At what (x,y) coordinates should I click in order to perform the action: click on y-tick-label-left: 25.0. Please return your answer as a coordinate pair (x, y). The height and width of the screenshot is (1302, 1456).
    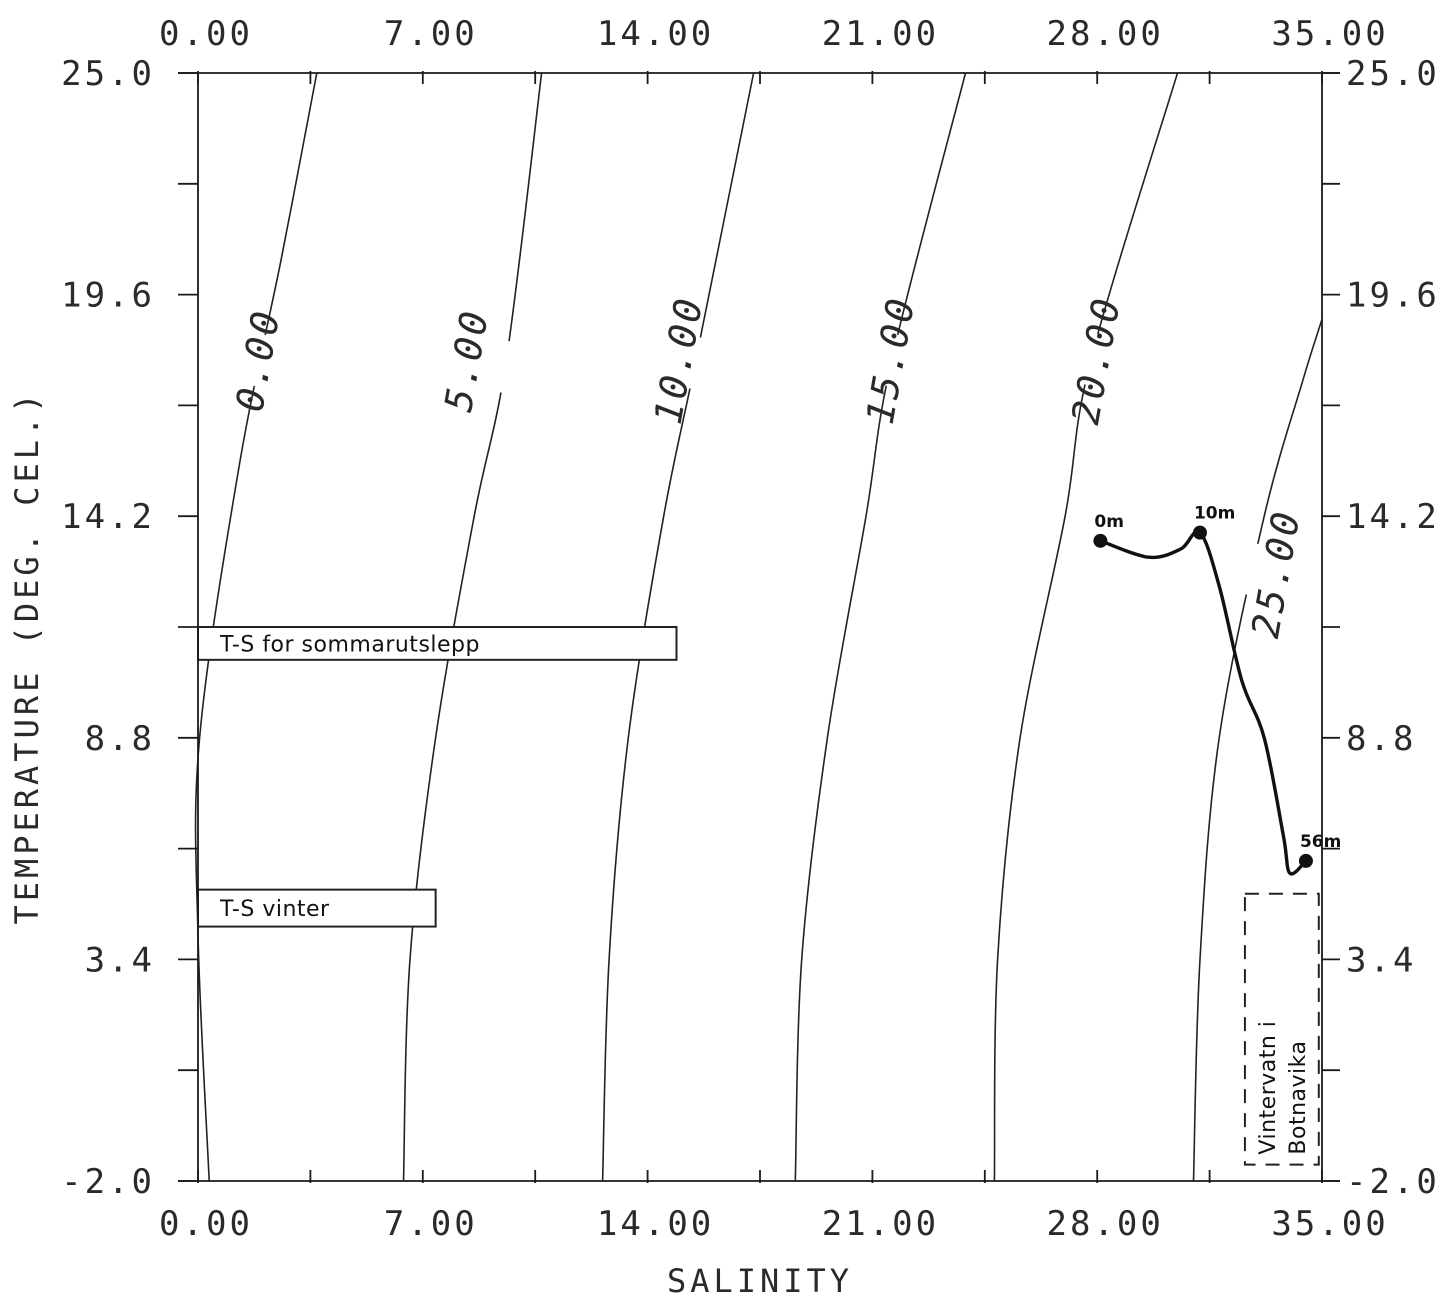
    Looking at the image, I should click on (108, 74).